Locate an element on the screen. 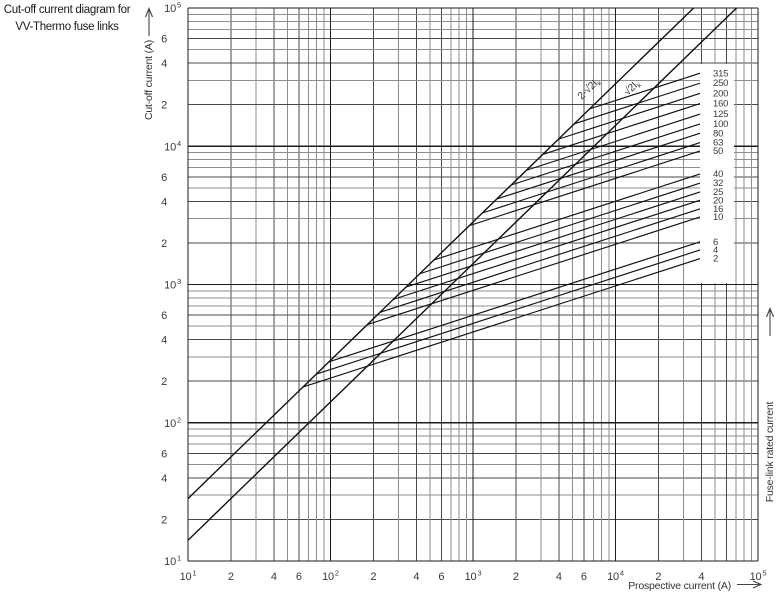 This screenshot has height=600, width=781. x-tick-10e5: 10⁵ is located at coordinates (758, 576).